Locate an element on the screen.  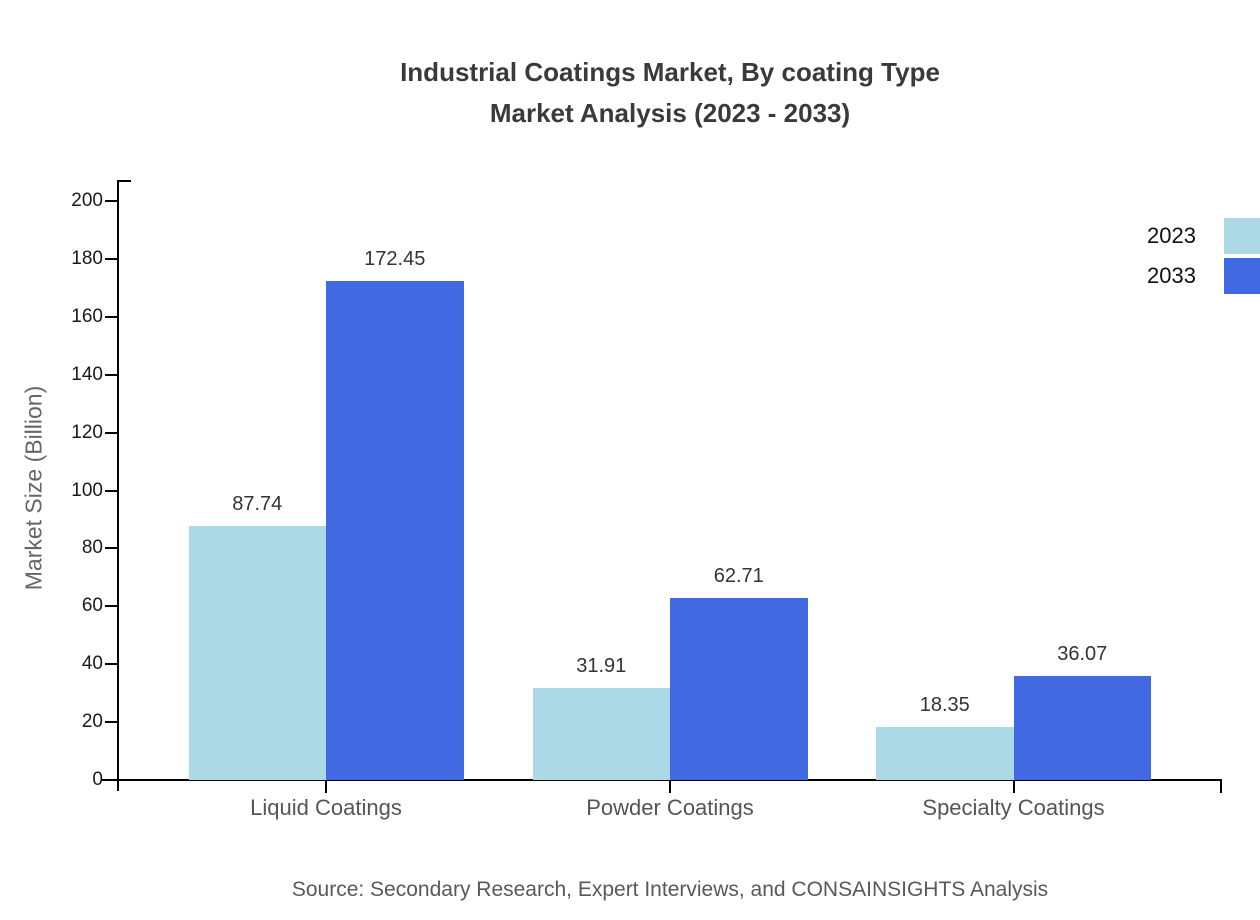
bar-2033-specialty-coatings is located at coordinates (1082, 727).